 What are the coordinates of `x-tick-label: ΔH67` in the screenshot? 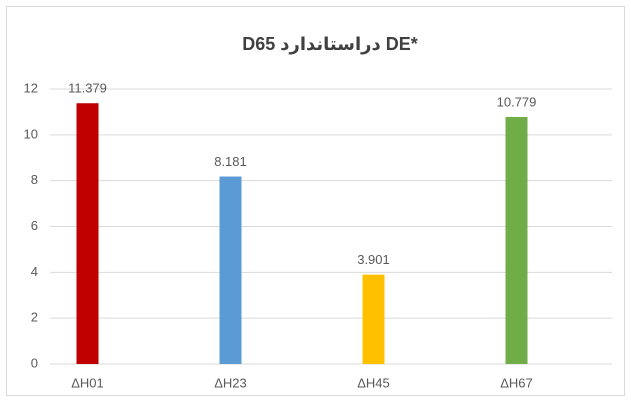 It's located at (516, 382).